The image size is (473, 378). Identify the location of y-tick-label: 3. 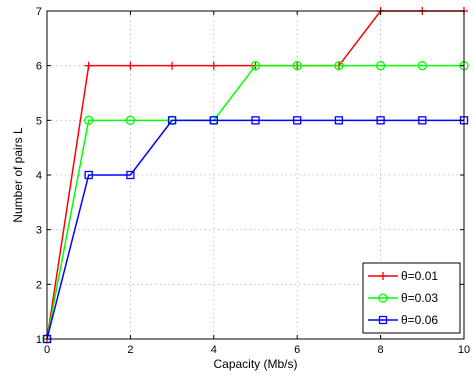
(39, 231).